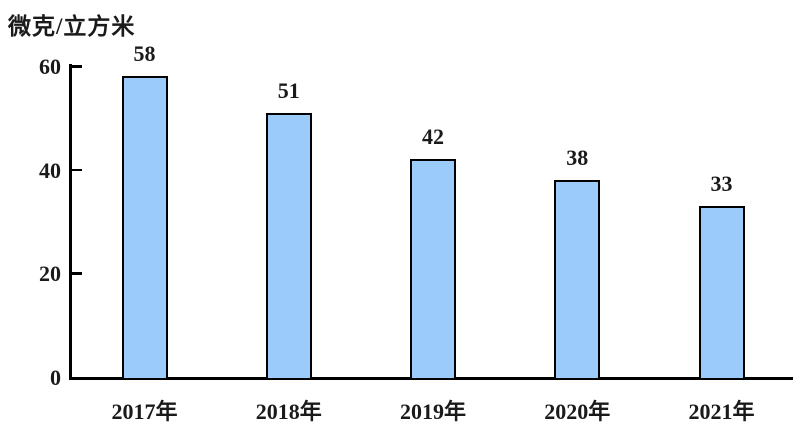 The width and height of the screenshot is (808, 428). Describe the element at coordinates (50, 66) in the screenshot. I see `y-tick-label: 60` at that location.